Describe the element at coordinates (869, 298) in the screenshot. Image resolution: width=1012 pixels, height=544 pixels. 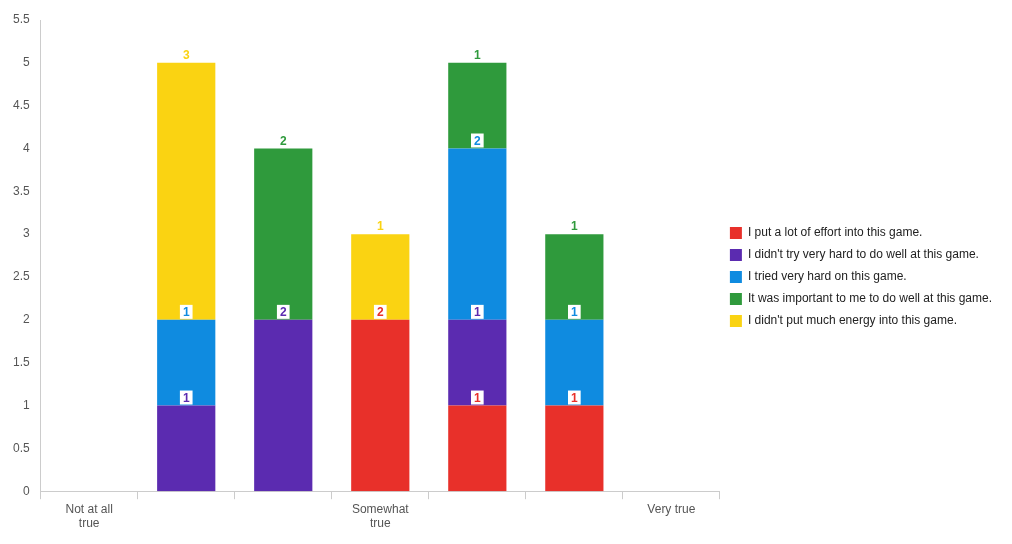
I see `legend-label: It was important to me to do well at this game.` at that location.